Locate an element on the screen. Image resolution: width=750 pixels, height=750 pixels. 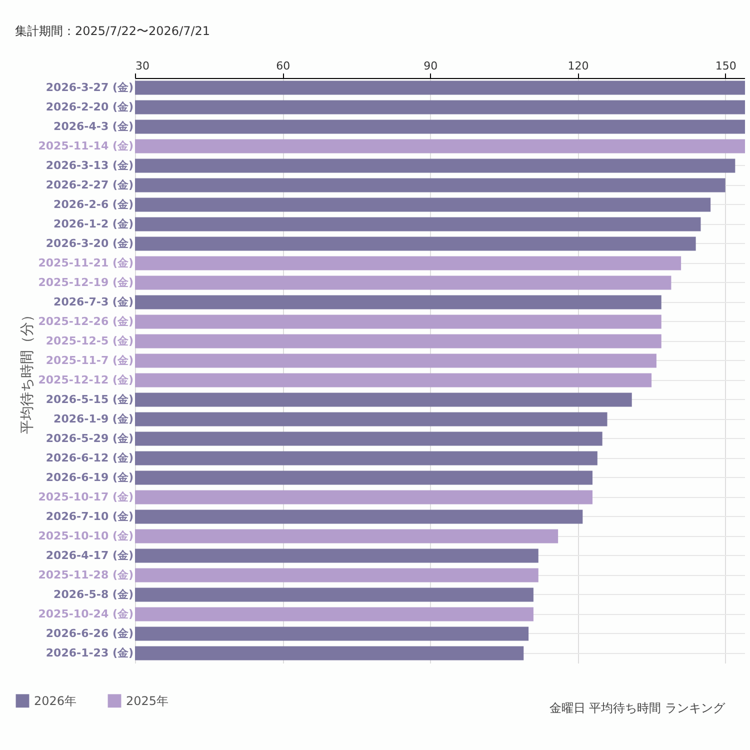
chart-title: 集計期間：2025/7/22〜2026/7/21 is located at coordinates (112, 31).